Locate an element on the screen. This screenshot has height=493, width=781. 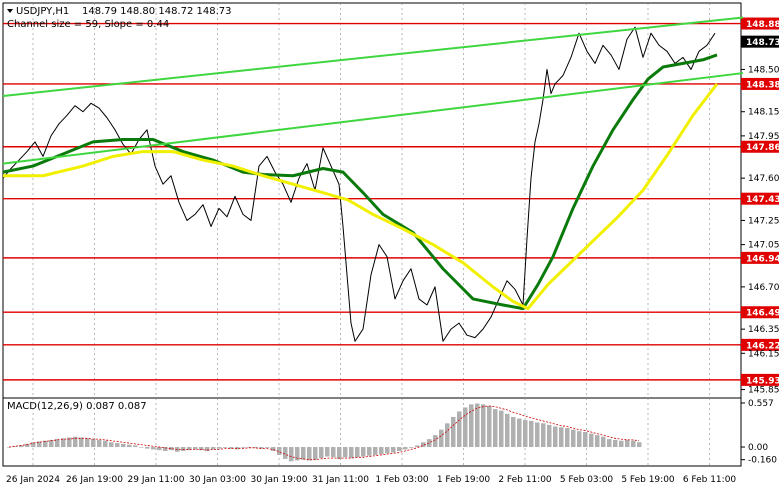
time-tick-label: 1 Feb 03:00 is located at coordinates (402, 480).